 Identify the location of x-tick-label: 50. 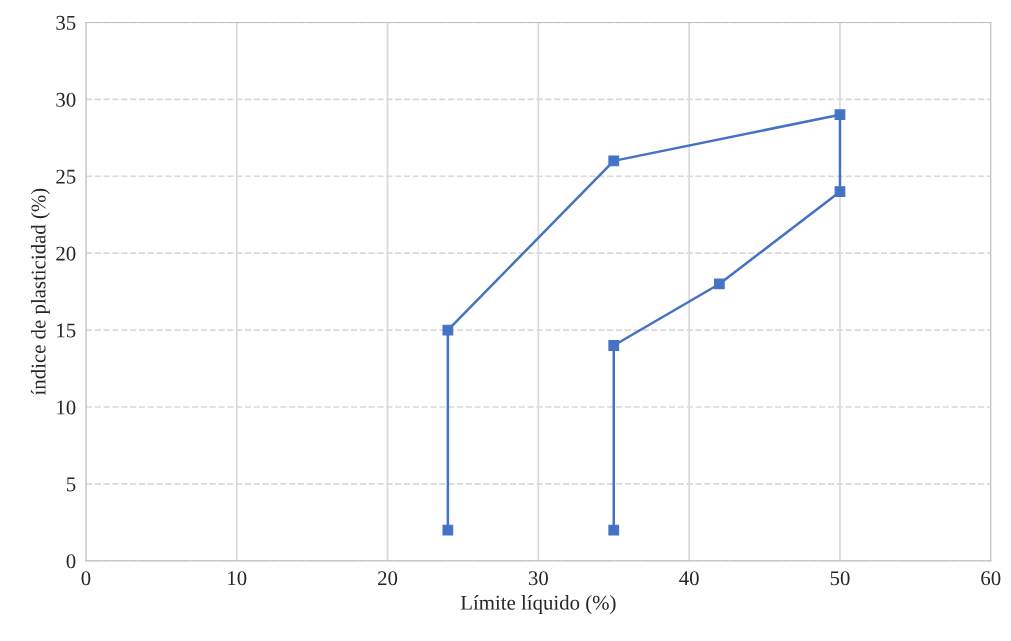
(840, 578).